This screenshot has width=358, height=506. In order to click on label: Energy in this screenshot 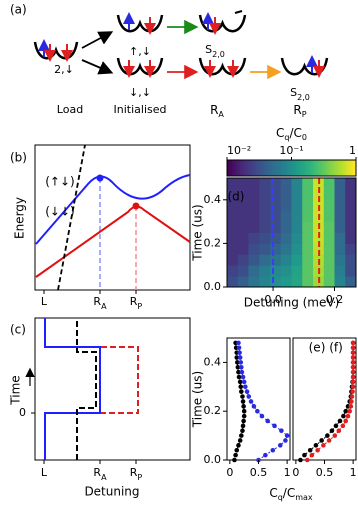, I will do `click(20, 218)`.